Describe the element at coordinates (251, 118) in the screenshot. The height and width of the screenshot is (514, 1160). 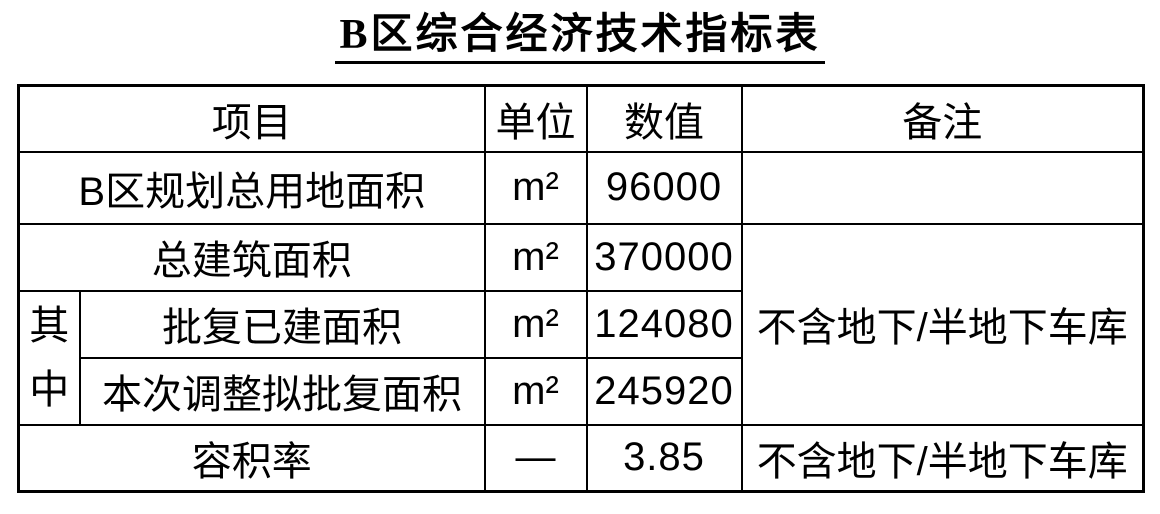
I see `col-header-item: 项目` at that location.